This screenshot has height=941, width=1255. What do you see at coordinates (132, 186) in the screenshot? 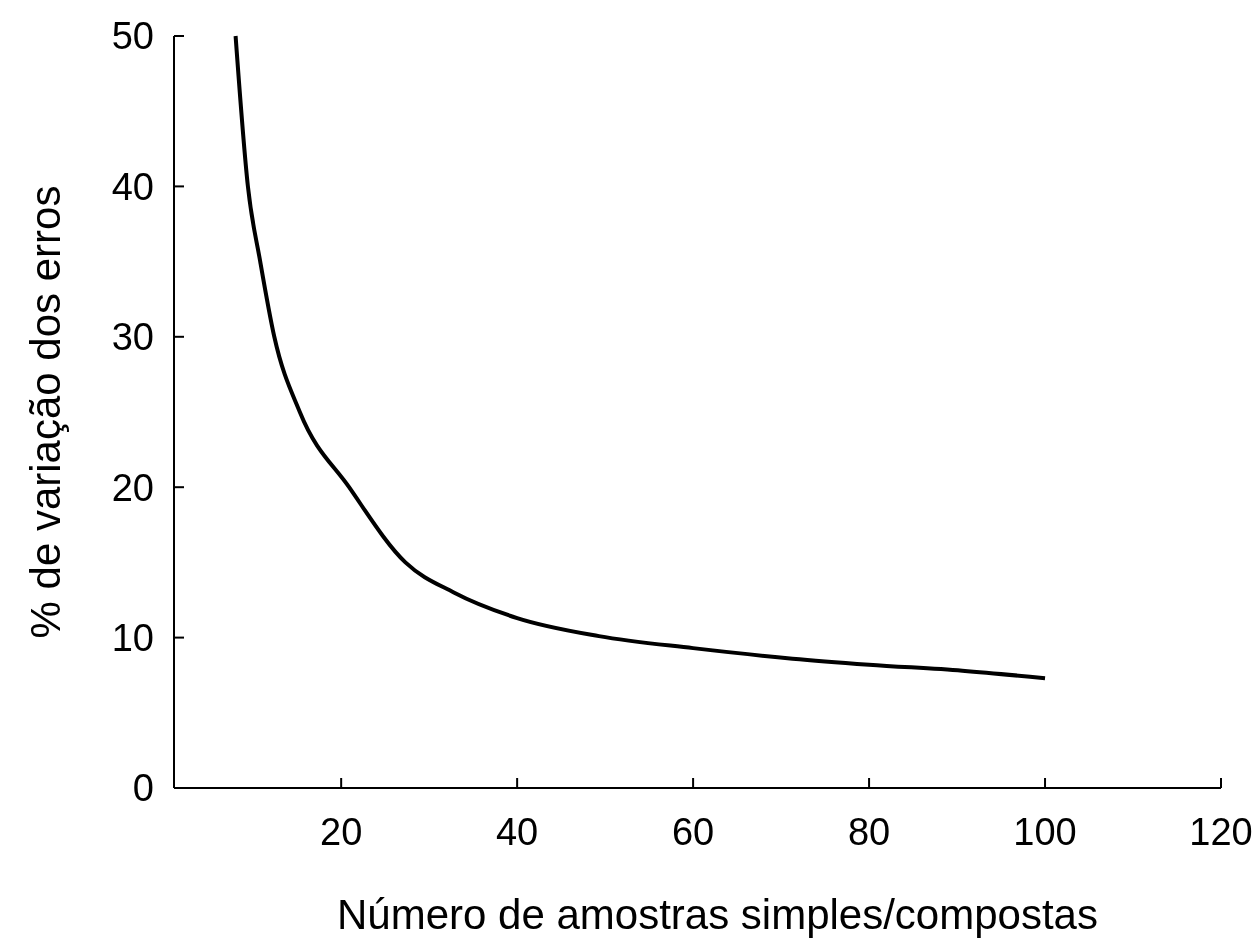
I see `y-tick-label: 40` at bounding box center [132, 186].